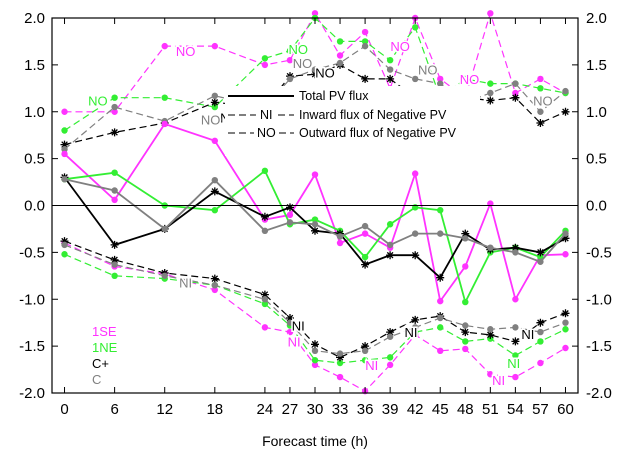 The image size is (619, 455). Describe the element at coordinates (596, 18) in the screenshot. I see `y-tick-label-right: 2.0` at that location.